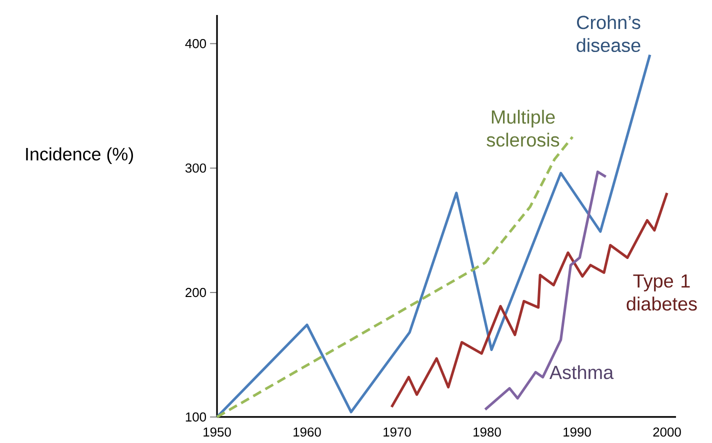 Image resolution: width=712 pixels, height=443 pixels. What do you see at coordinates (608, 33) in the screenshot?
I see `series-label: Crohn’s disease` at bounding box center [608, 33].